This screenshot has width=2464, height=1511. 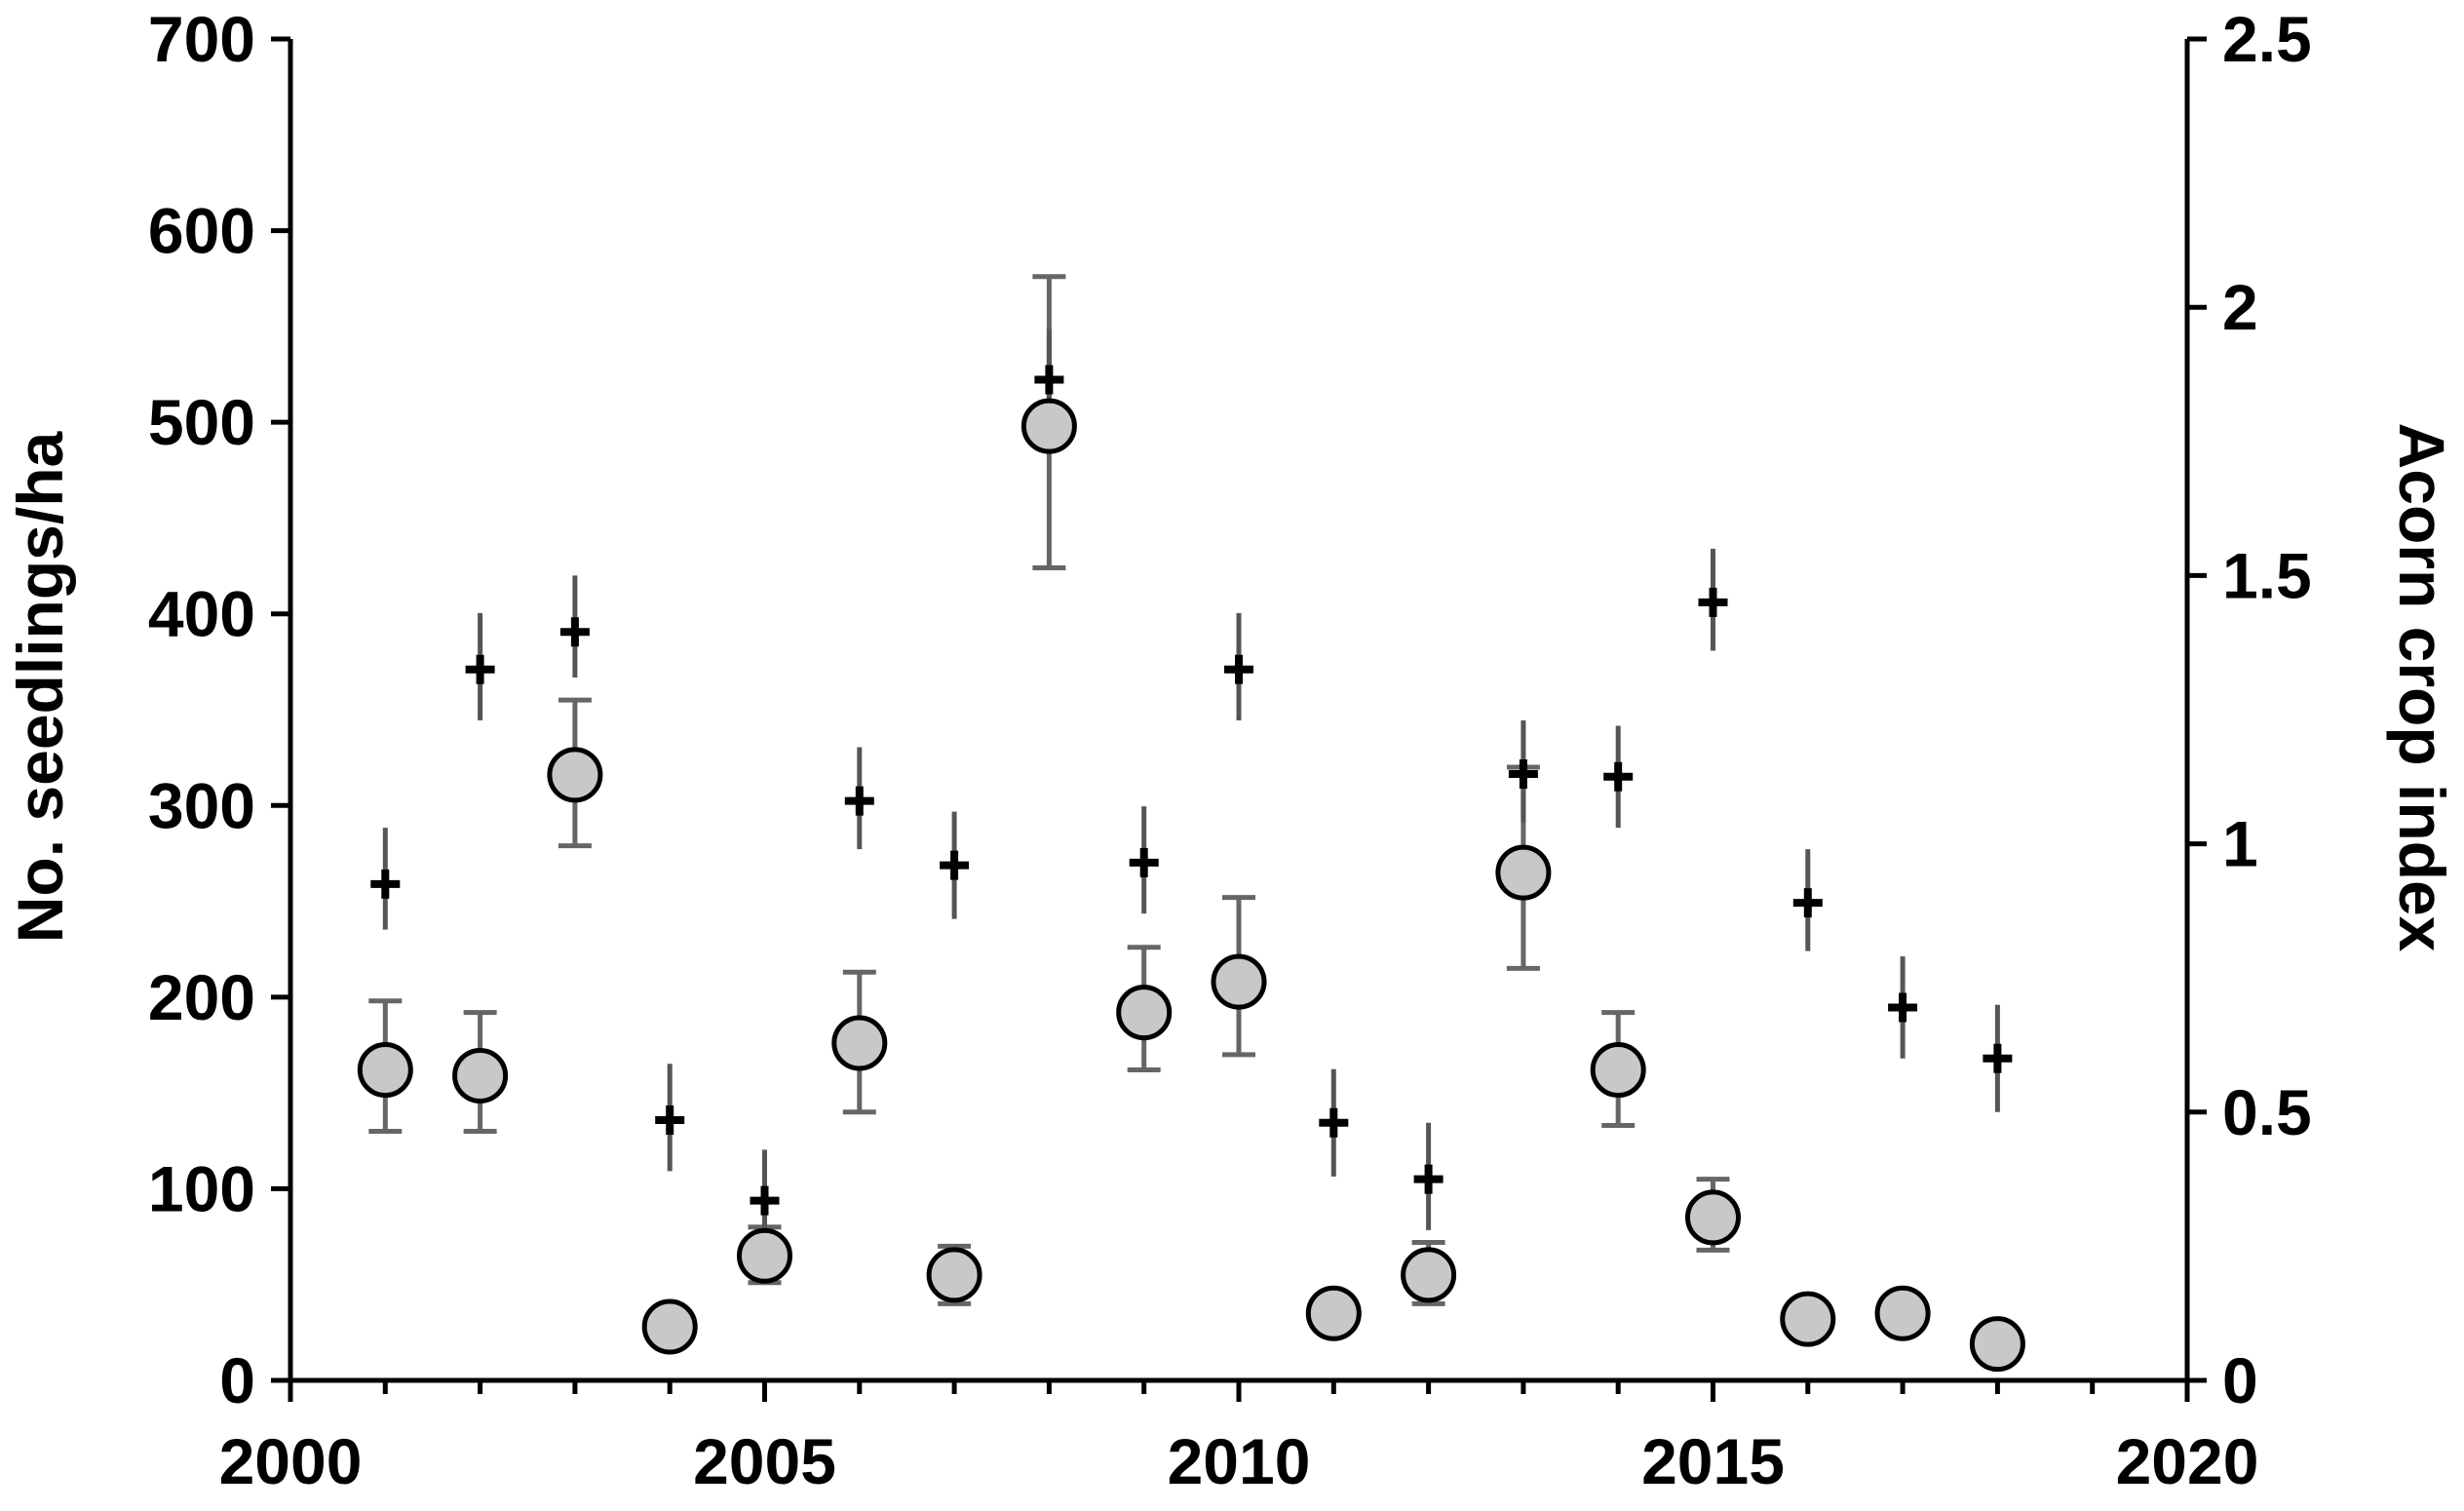 What do you see at coordinates (2267, 575) in the screenshot?
I see `y2-tick-label: 1.5` at bounding box center [2267, 575].